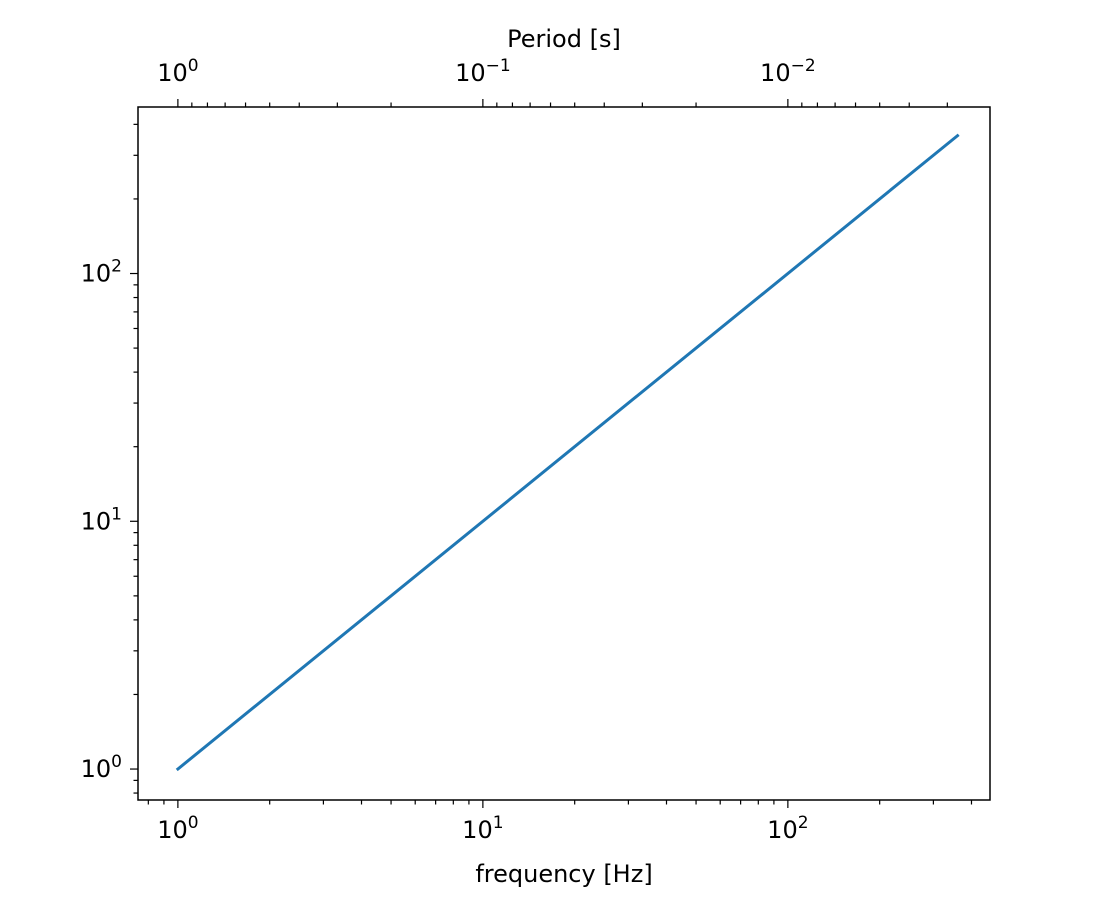 This screenshot has height=900, width=1100. What do you see at coordinates (101, 519) in the screenshot?
I see `y-tick-label: 101` at bounding box center [101, 519].